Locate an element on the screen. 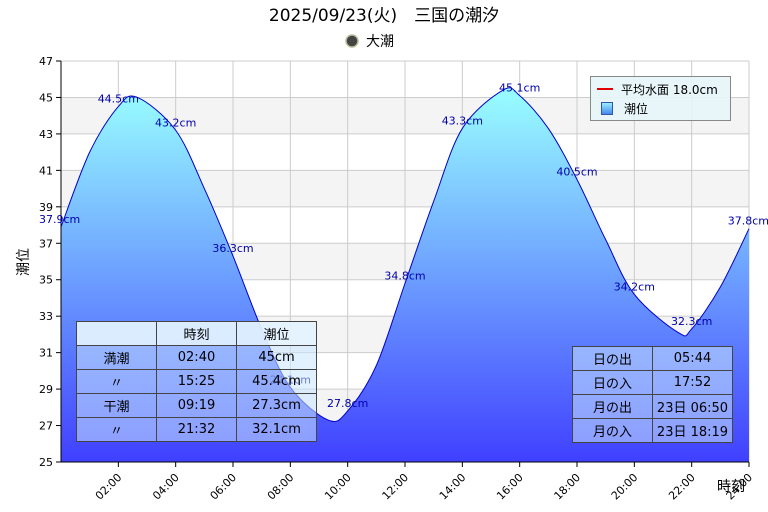  tide-table-header: 時刻 潮位 is located at coordinates (196, 333).